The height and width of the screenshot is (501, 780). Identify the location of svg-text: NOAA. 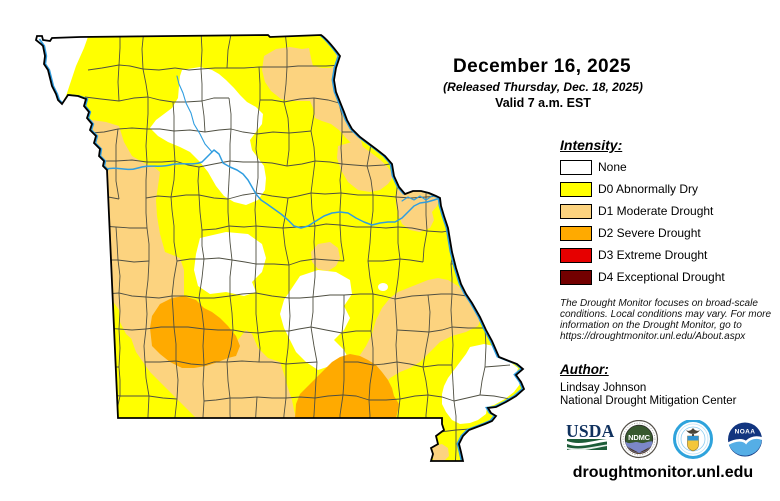
(745, 432).